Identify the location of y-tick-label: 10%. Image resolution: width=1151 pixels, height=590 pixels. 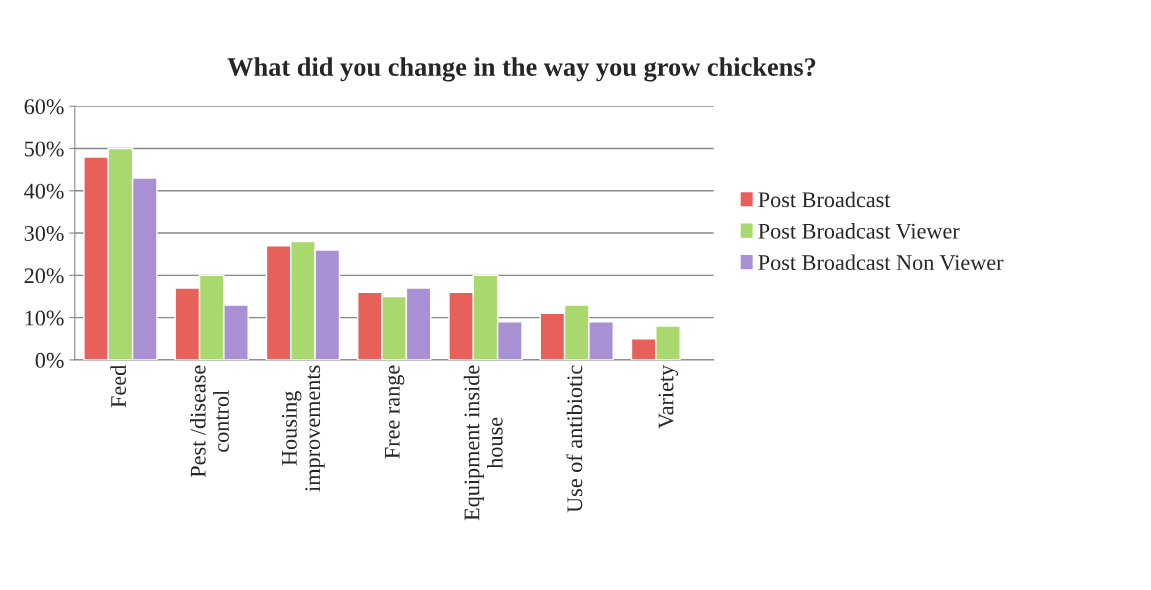
(44, 318).